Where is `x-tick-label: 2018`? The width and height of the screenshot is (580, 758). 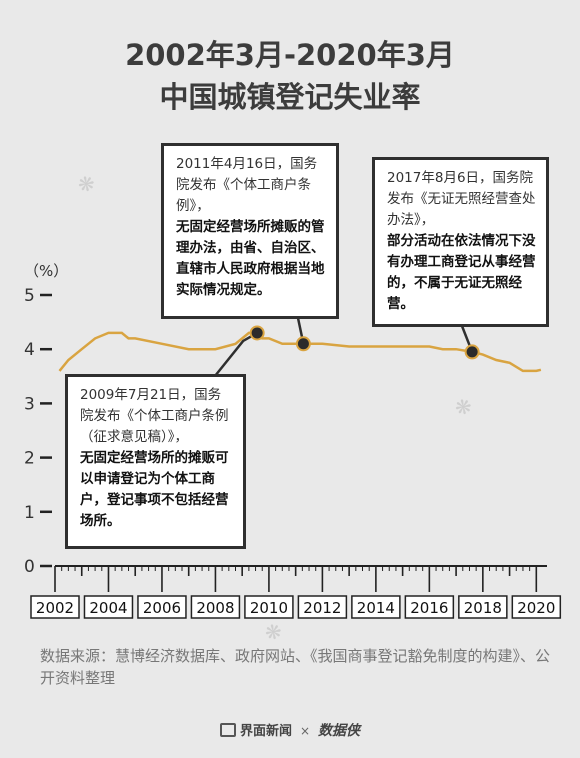
x-tick-label: 2018 is located at coordinates (483, 608).